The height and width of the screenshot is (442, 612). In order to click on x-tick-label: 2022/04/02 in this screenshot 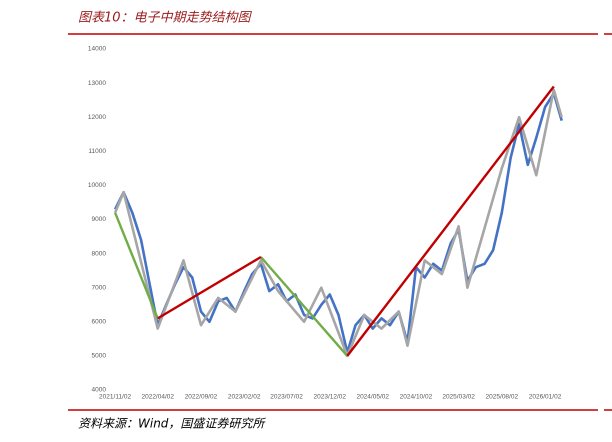, I will do `click(157, 397)`.